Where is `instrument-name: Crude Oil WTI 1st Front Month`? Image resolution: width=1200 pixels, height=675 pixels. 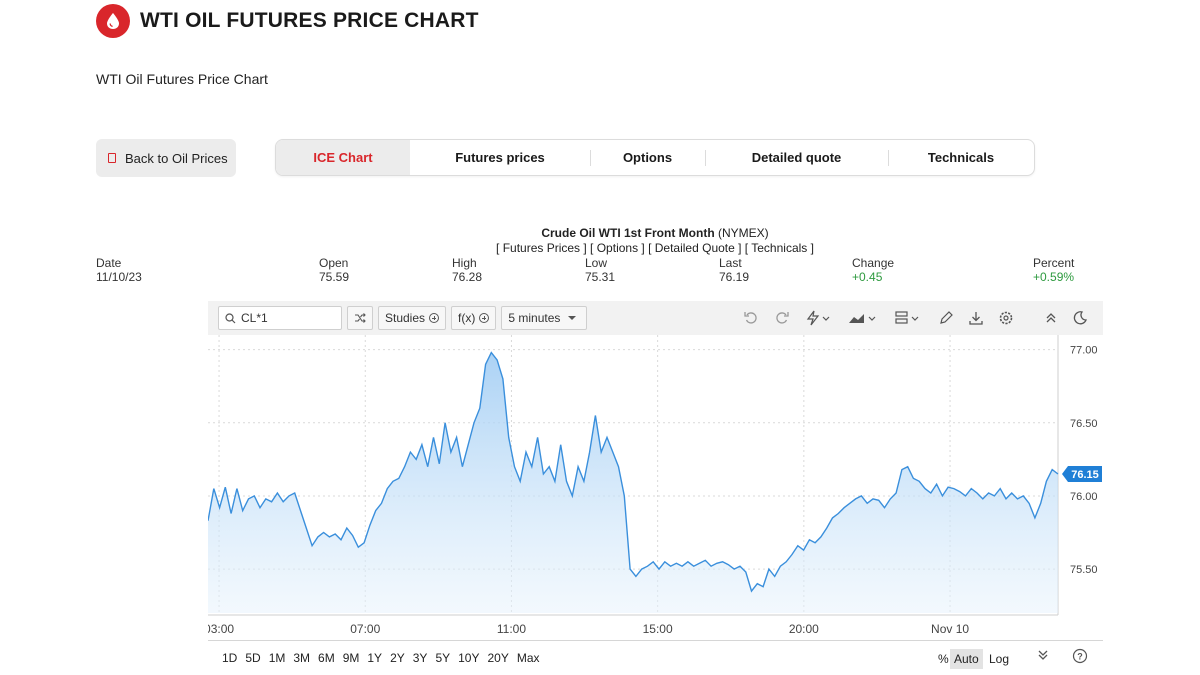
instrument-name: Crude Oil WTI 1st Front Month is located at coordinates (628, 233).